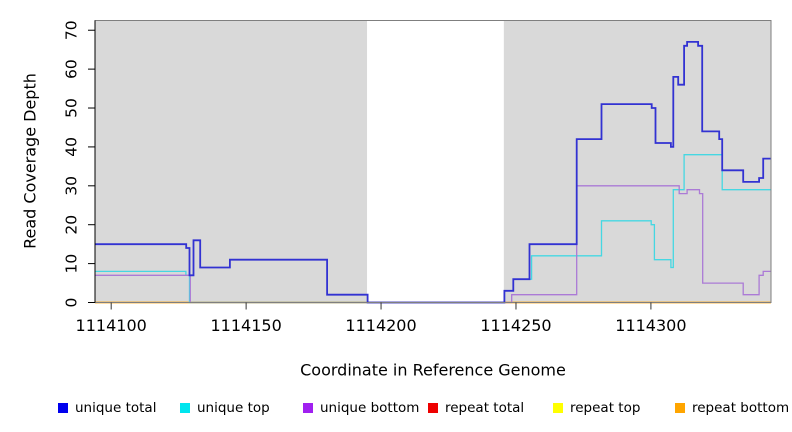  Describe the element at coordinates (72, 186) in the screenshot. I see `y-tick-label: 30` at that location.